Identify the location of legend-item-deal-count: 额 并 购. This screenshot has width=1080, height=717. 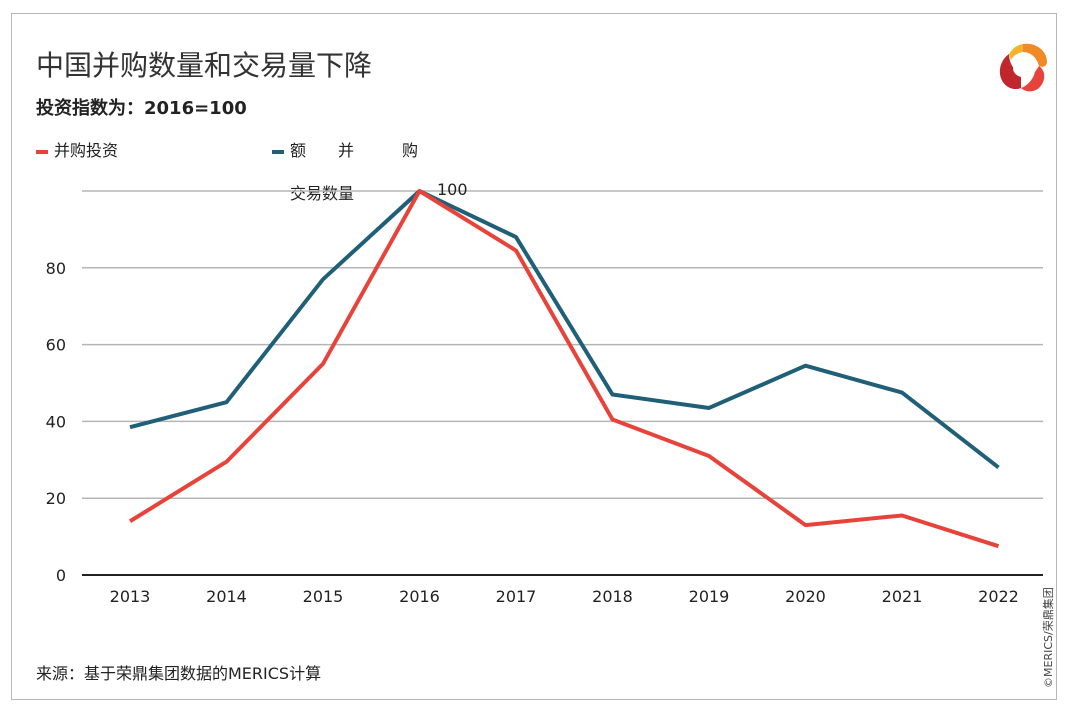
(345, 149).